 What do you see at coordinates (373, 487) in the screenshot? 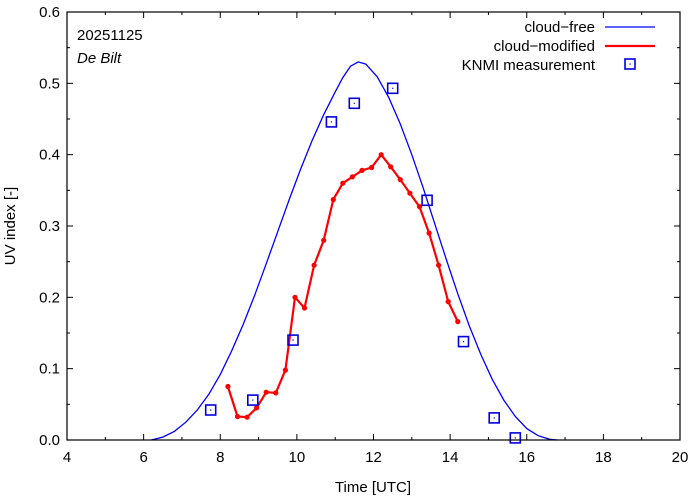
I see `x-axis-label: Time [UTC]` at bounding box center [373, 487].